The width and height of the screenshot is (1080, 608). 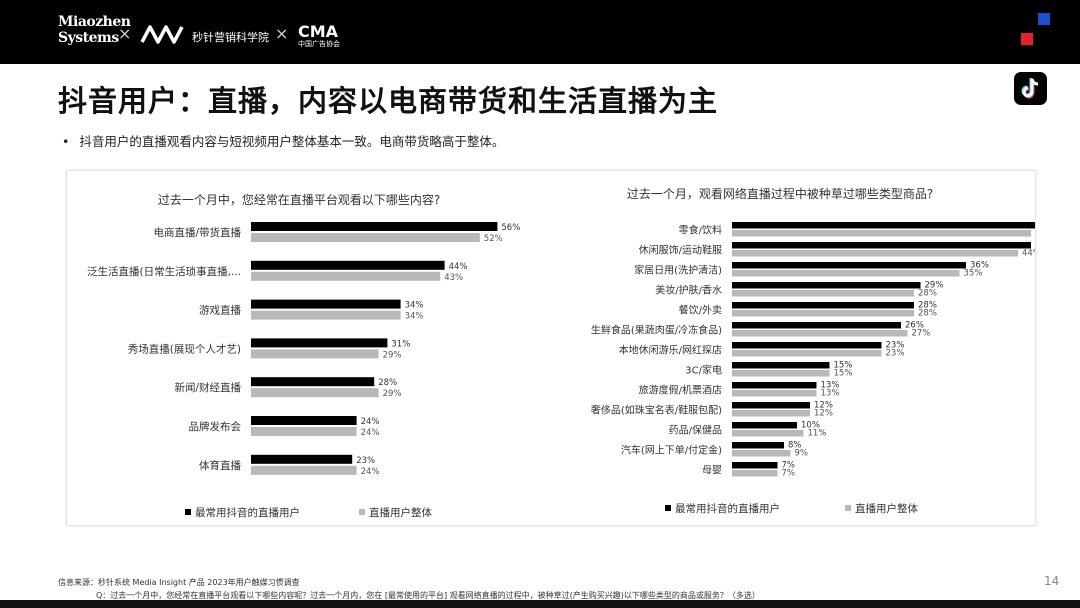 What do you see at coordinates (1044, 19) in the screenshot?
I see `brand-square-blue` at bounding box center [1044, 19].